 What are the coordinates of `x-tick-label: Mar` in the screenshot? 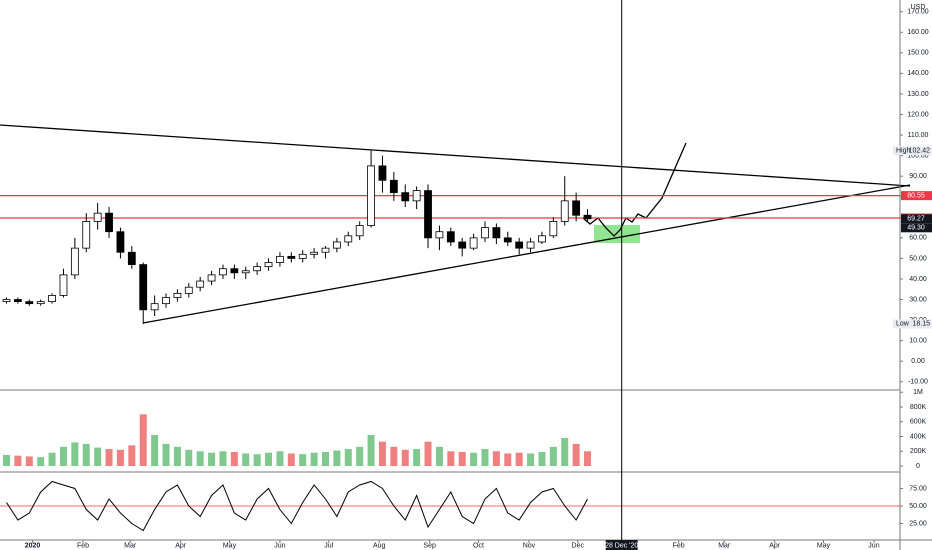 It's located at (130, 545).